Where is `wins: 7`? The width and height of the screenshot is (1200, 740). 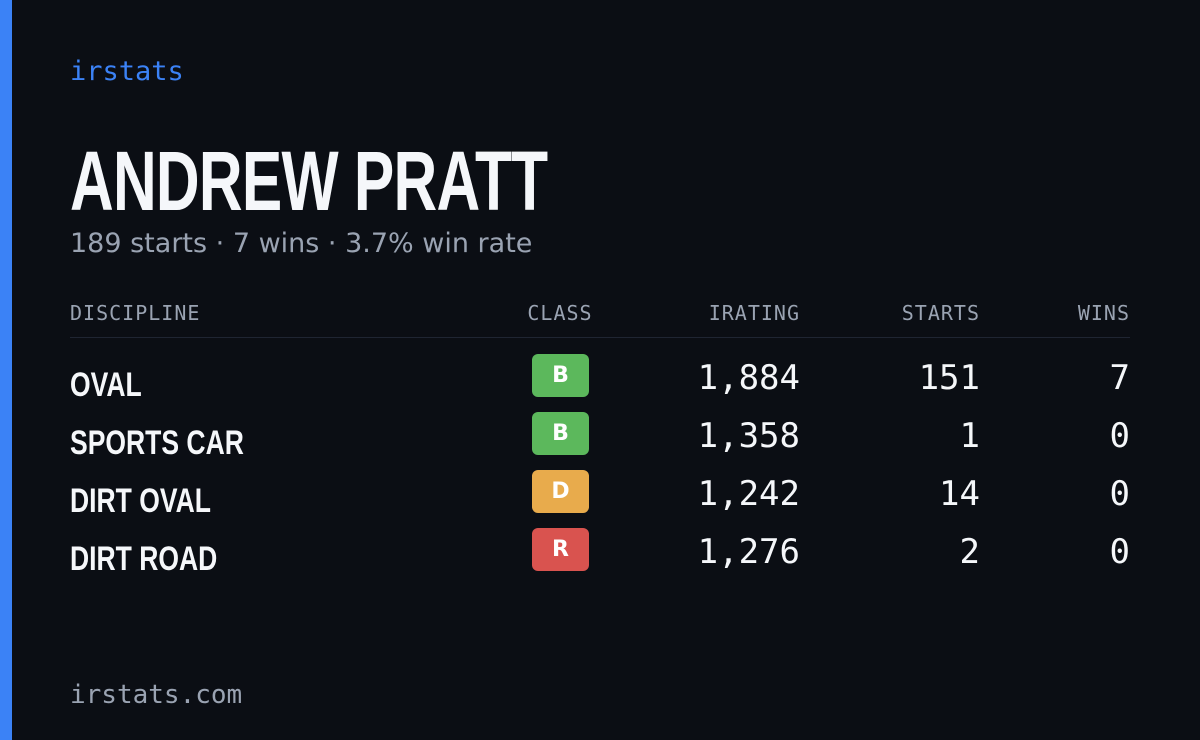
wins: 7 is located at coordinates (1119, 378).